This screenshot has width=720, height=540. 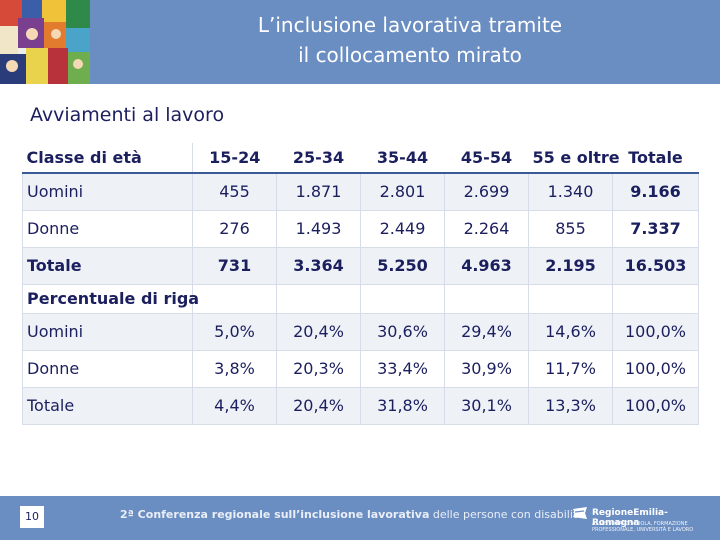 I want to click on section-label: Percentuale di riga, so click(x=110, y=298).